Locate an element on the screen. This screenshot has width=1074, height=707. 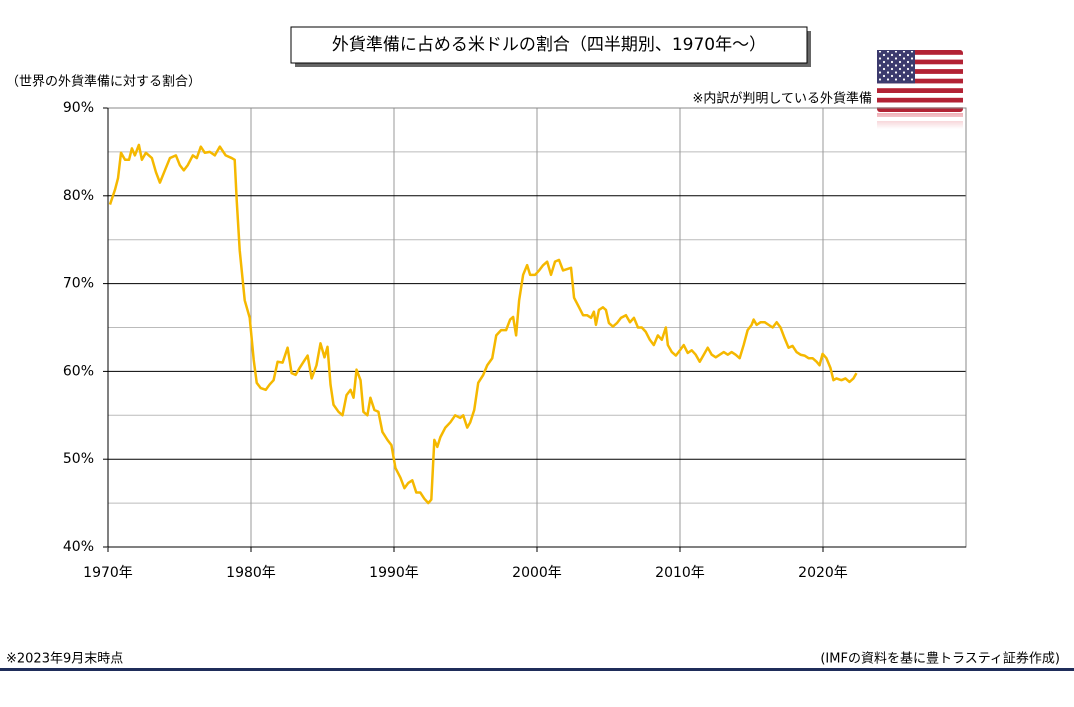
us-flag is located at coordinates (920, 89).